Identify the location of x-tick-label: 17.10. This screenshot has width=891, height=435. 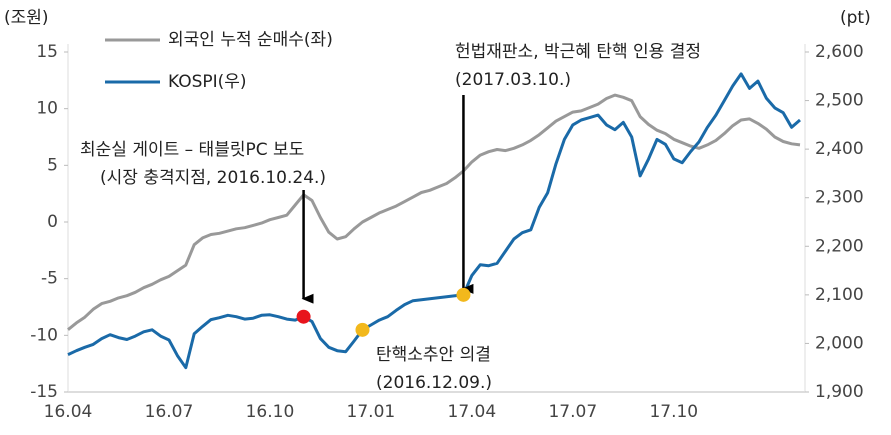
(673, 412).